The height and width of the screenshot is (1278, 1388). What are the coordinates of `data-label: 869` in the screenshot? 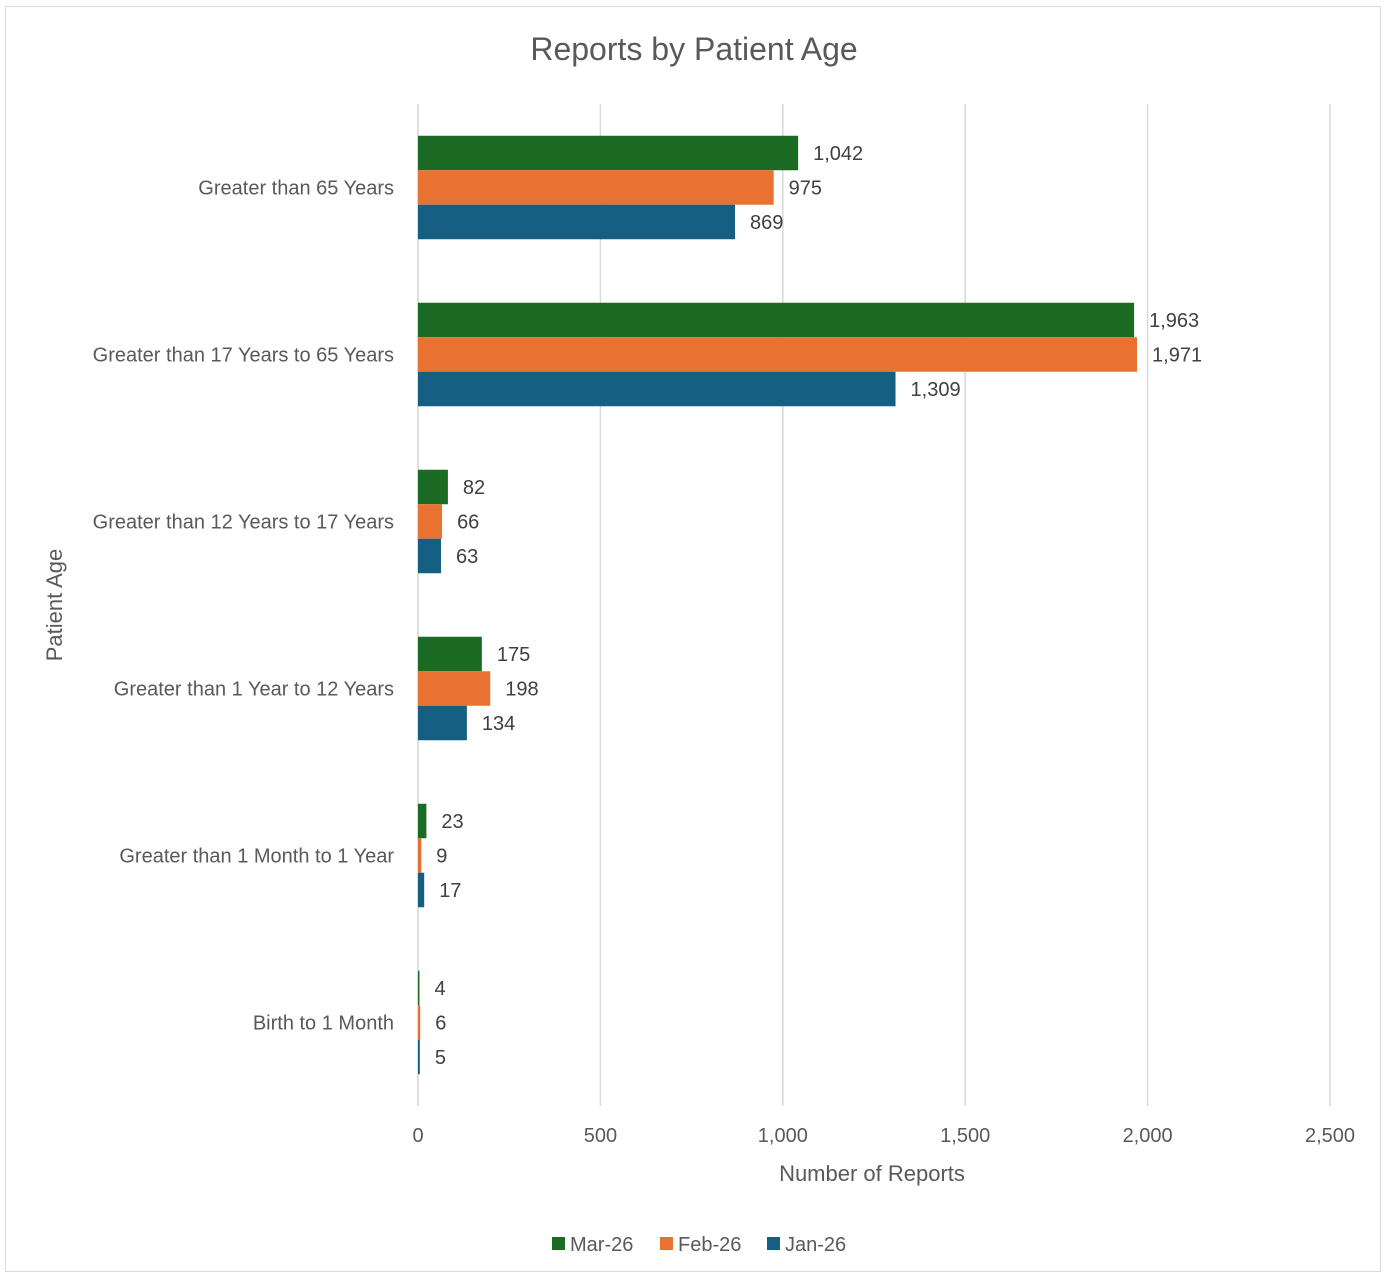 It's located at (766, 223).